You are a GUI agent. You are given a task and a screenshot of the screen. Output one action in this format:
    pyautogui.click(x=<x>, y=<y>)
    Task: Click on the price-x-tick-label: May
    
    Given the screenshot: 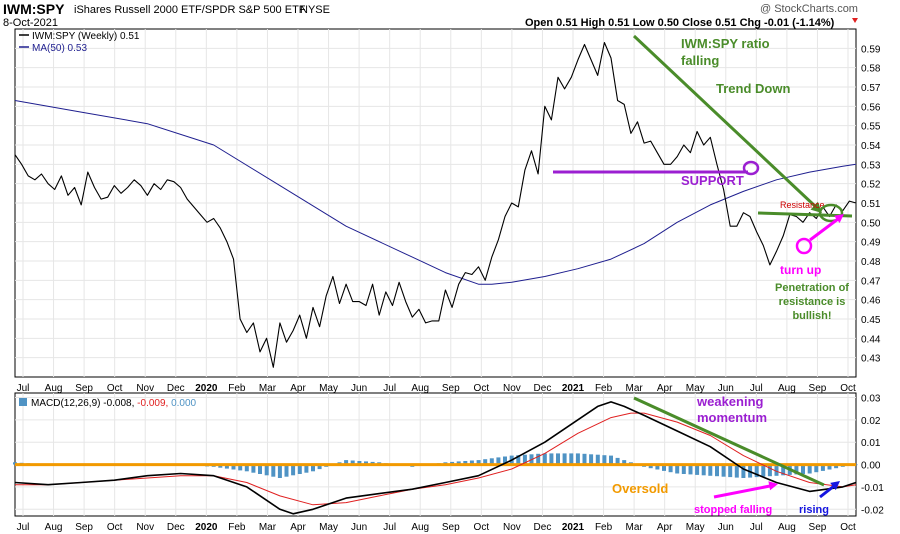 What is the action you would take?
    pyautogui.click(x=695, y=388)
    